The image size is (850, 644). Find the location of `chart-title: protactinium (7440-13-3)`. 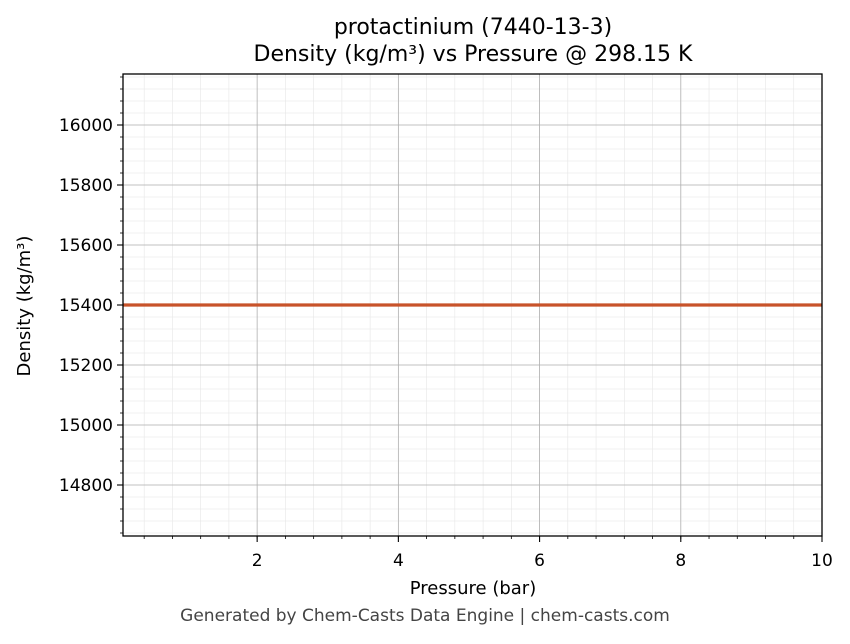

chart-title: protactinium (7440-13-3) is located at coordinates (473, 27).